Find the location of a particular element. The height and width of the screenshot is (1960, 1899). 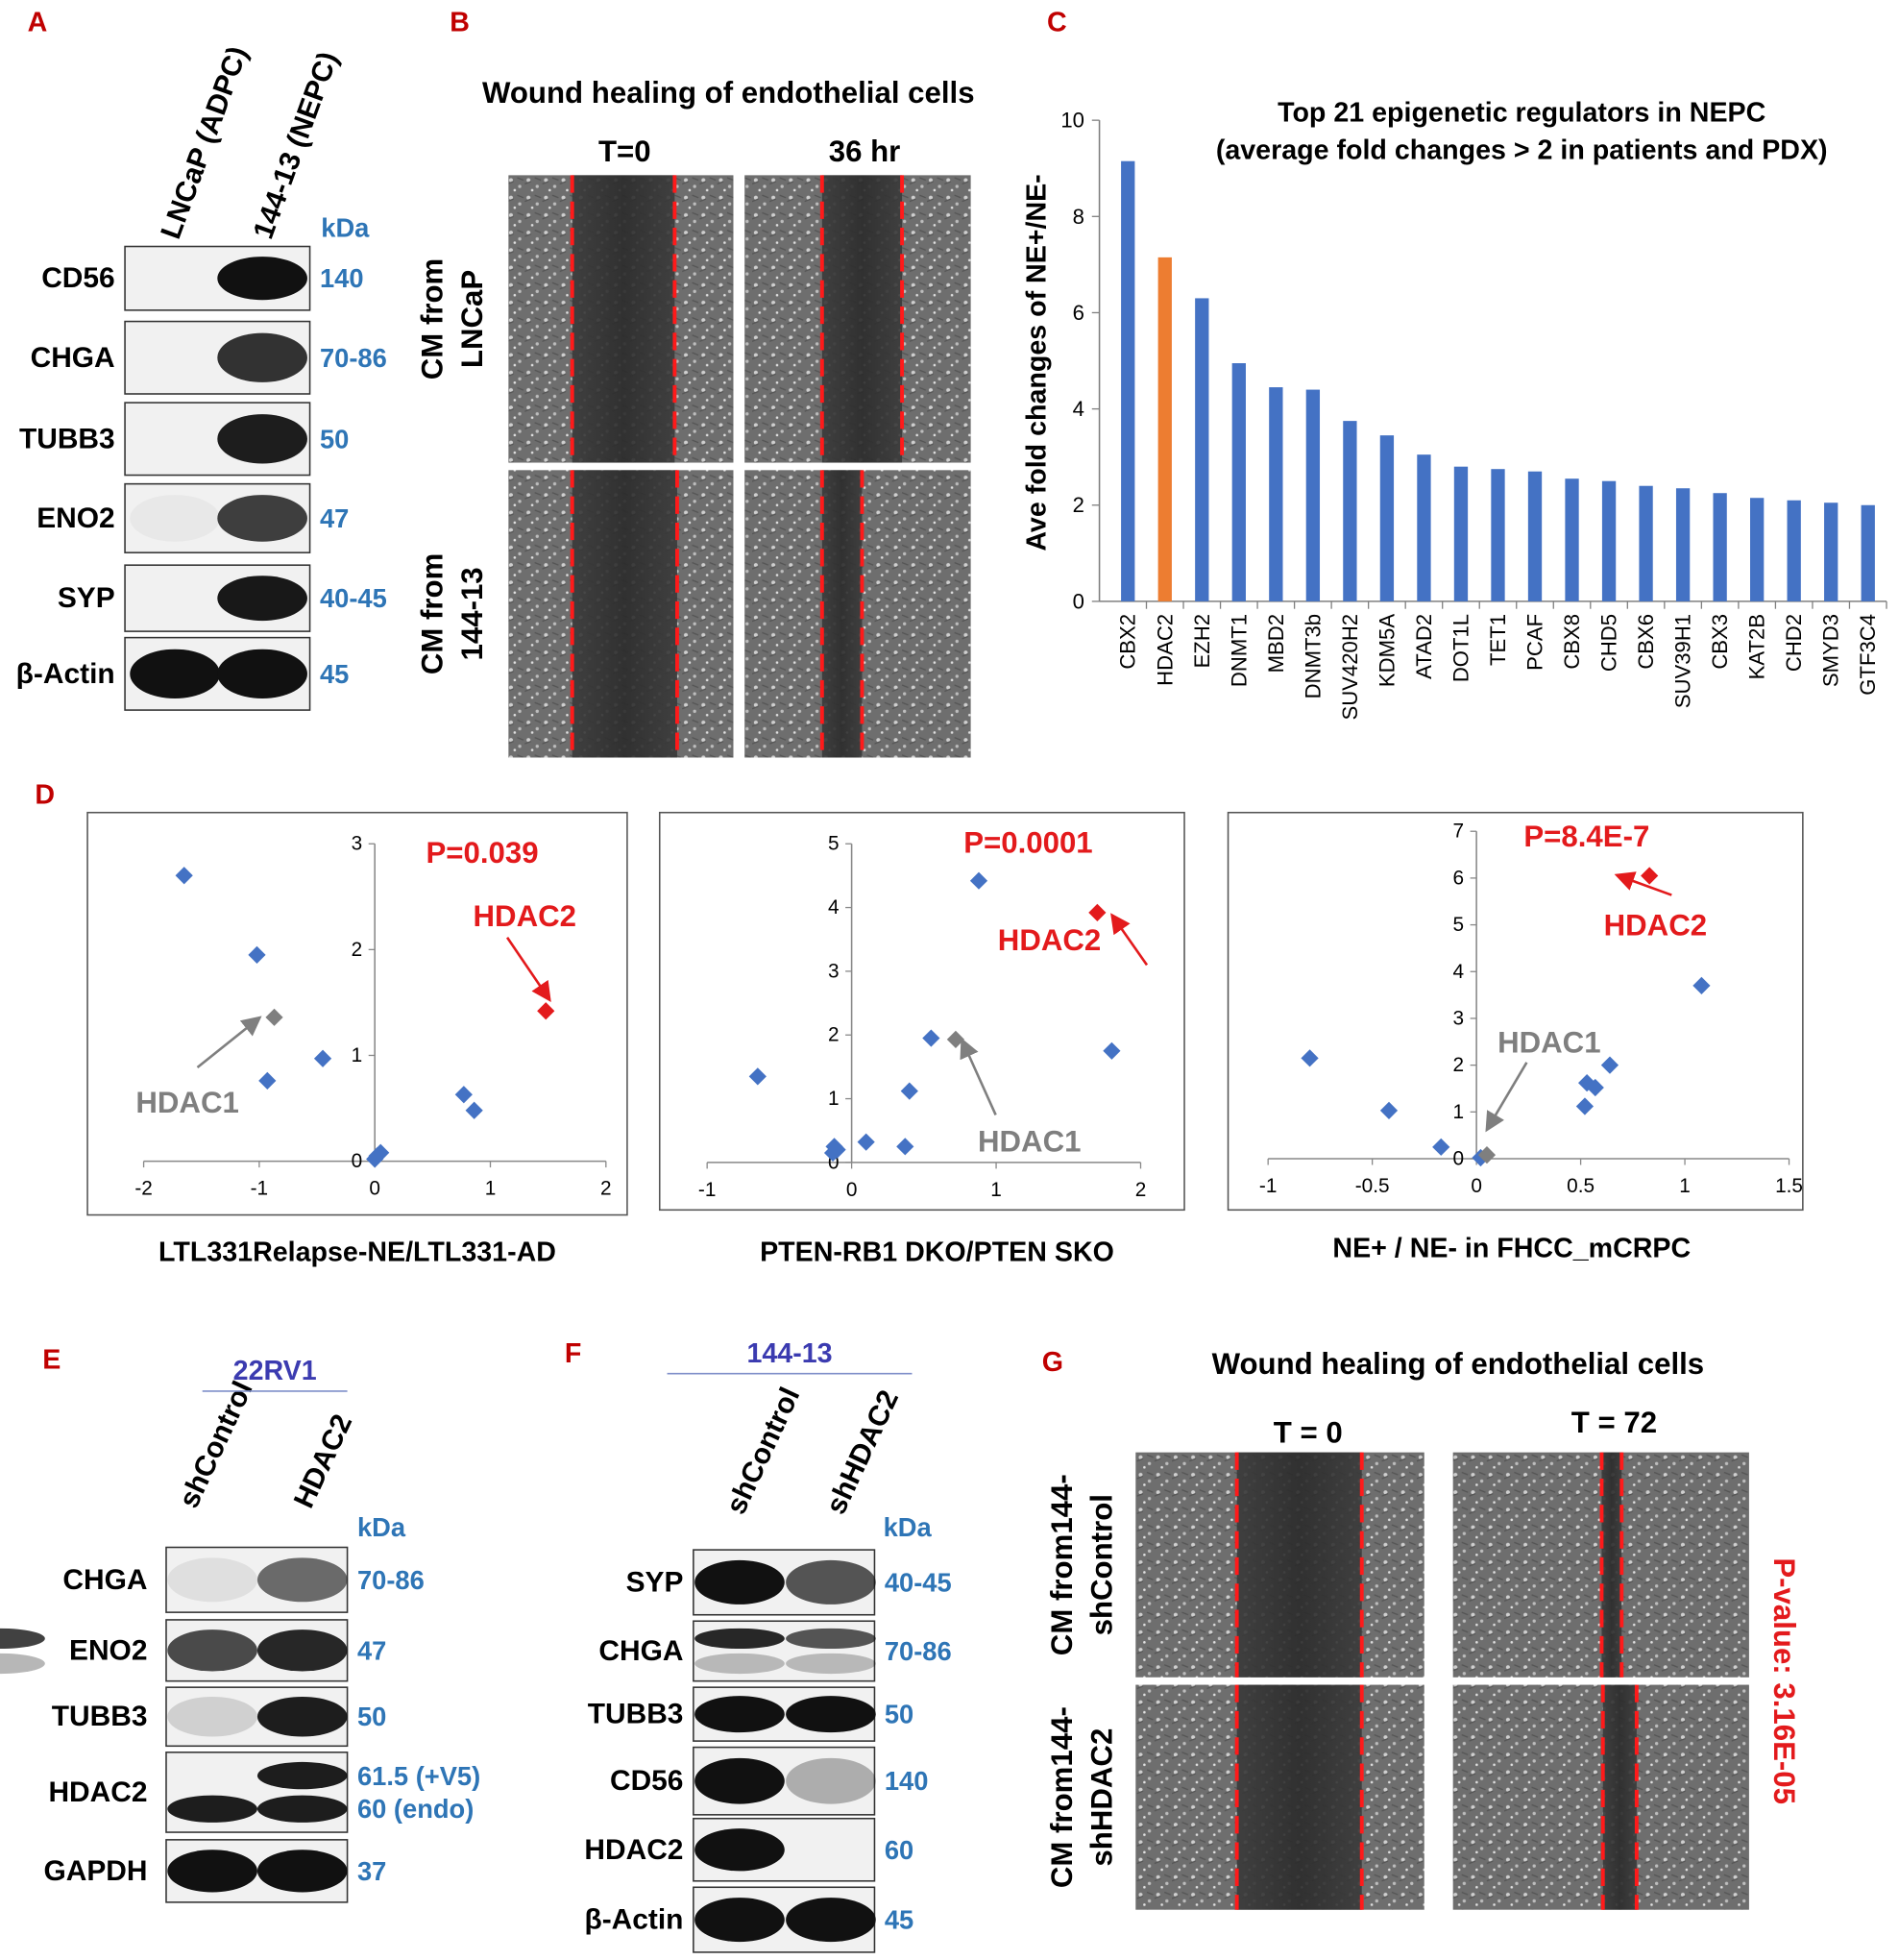

kda-label: 70-86 is located at coordinates (391, 1580).